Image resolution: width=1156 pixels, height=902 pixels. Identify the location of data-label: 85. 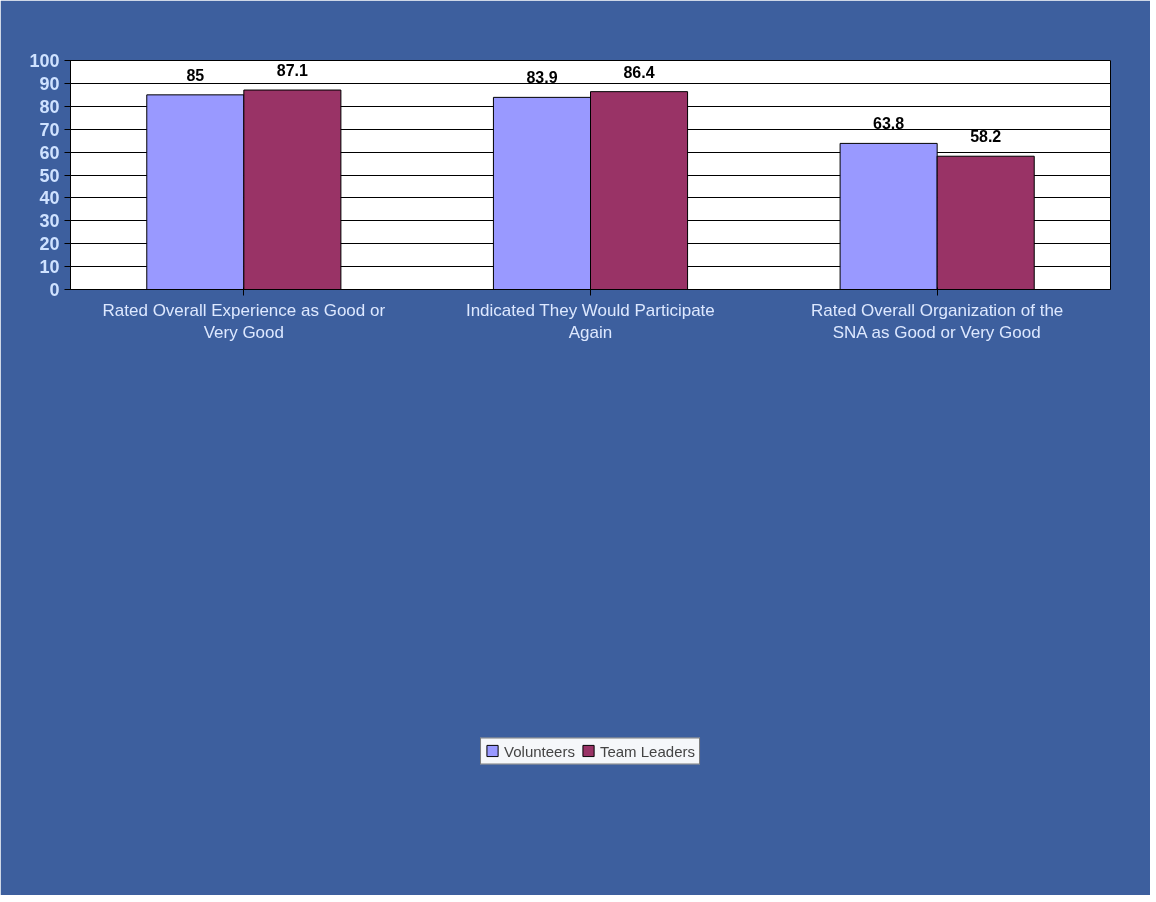
(195, 75).